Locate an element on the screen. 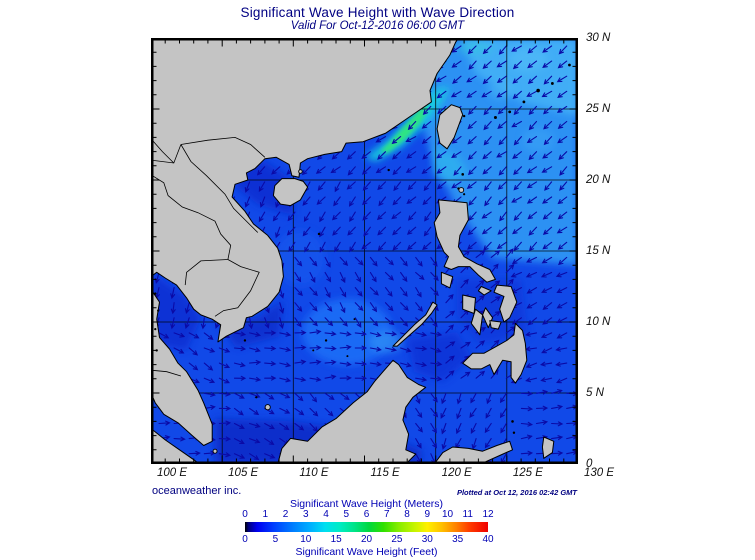 This screenshot has width=755, height=560. meters-tick: 12 is located at coordinates (488, 514).